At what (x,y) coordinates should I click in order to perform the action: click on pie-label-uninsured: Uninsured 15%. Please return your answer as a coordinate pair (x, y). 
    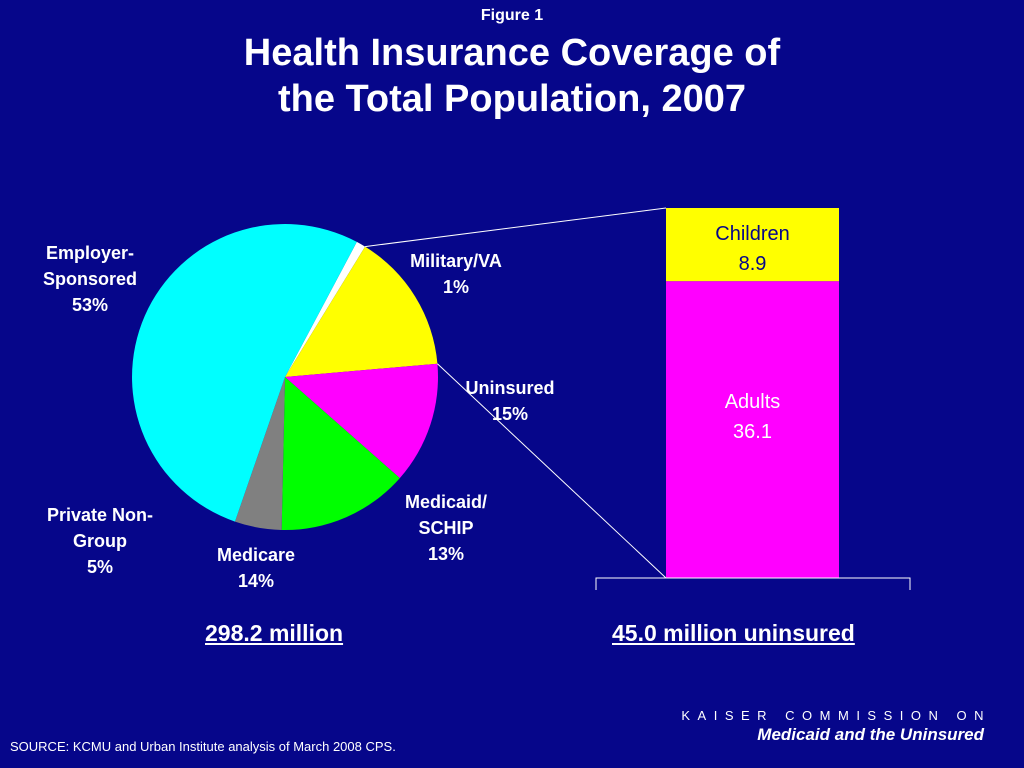
    Looking at the image, I should click on (509, 401).